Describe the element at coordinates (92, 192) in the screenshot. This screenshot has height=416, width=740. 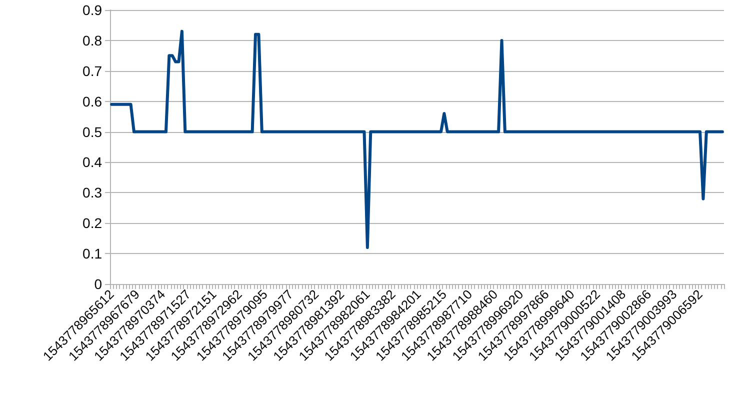
I see `y-tick-label: 0.3` at that location.